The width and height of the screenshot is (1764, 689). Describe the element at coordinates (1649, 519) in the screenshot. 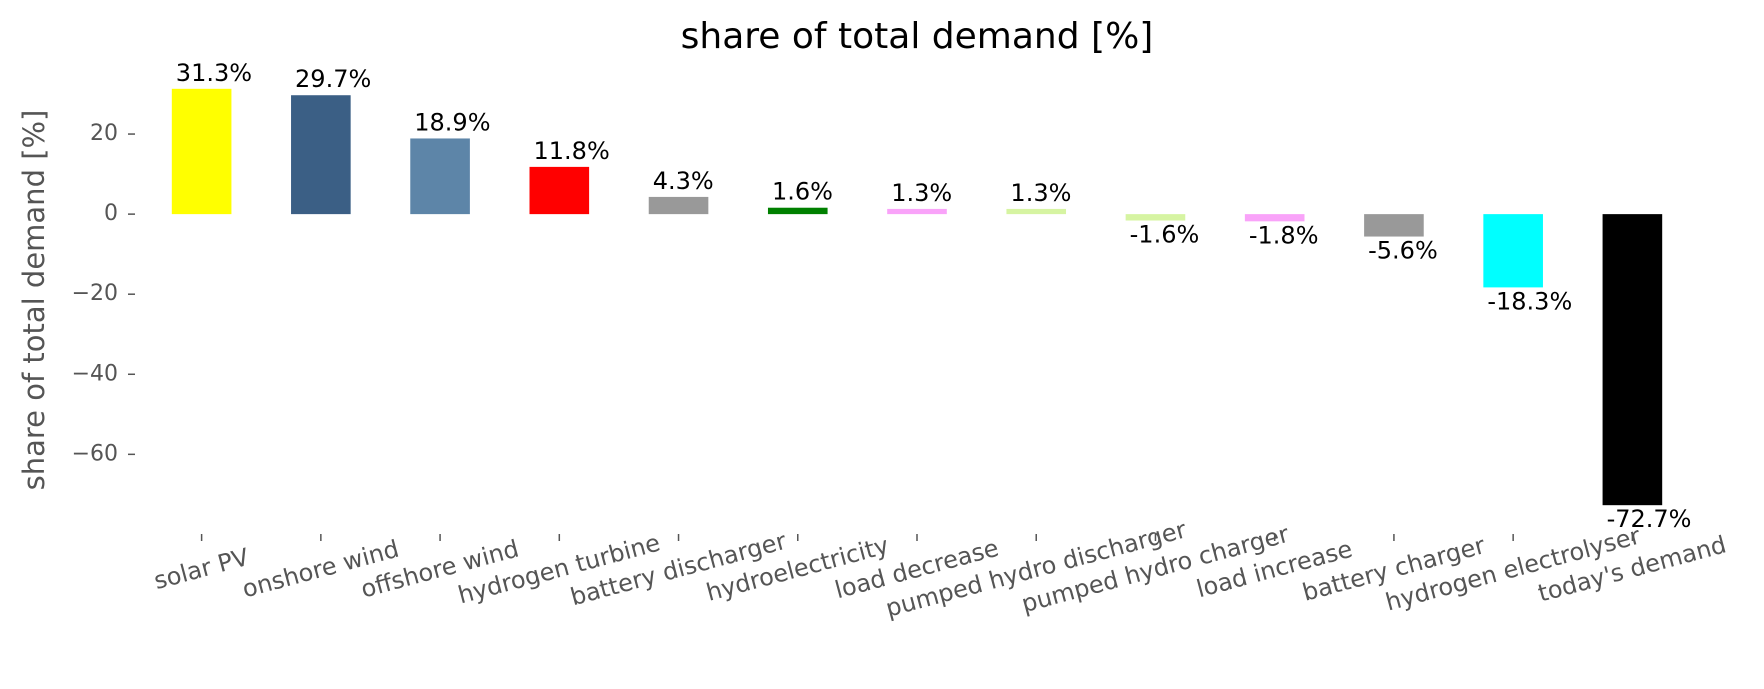

I see `value-label: -72.7%` at that location.